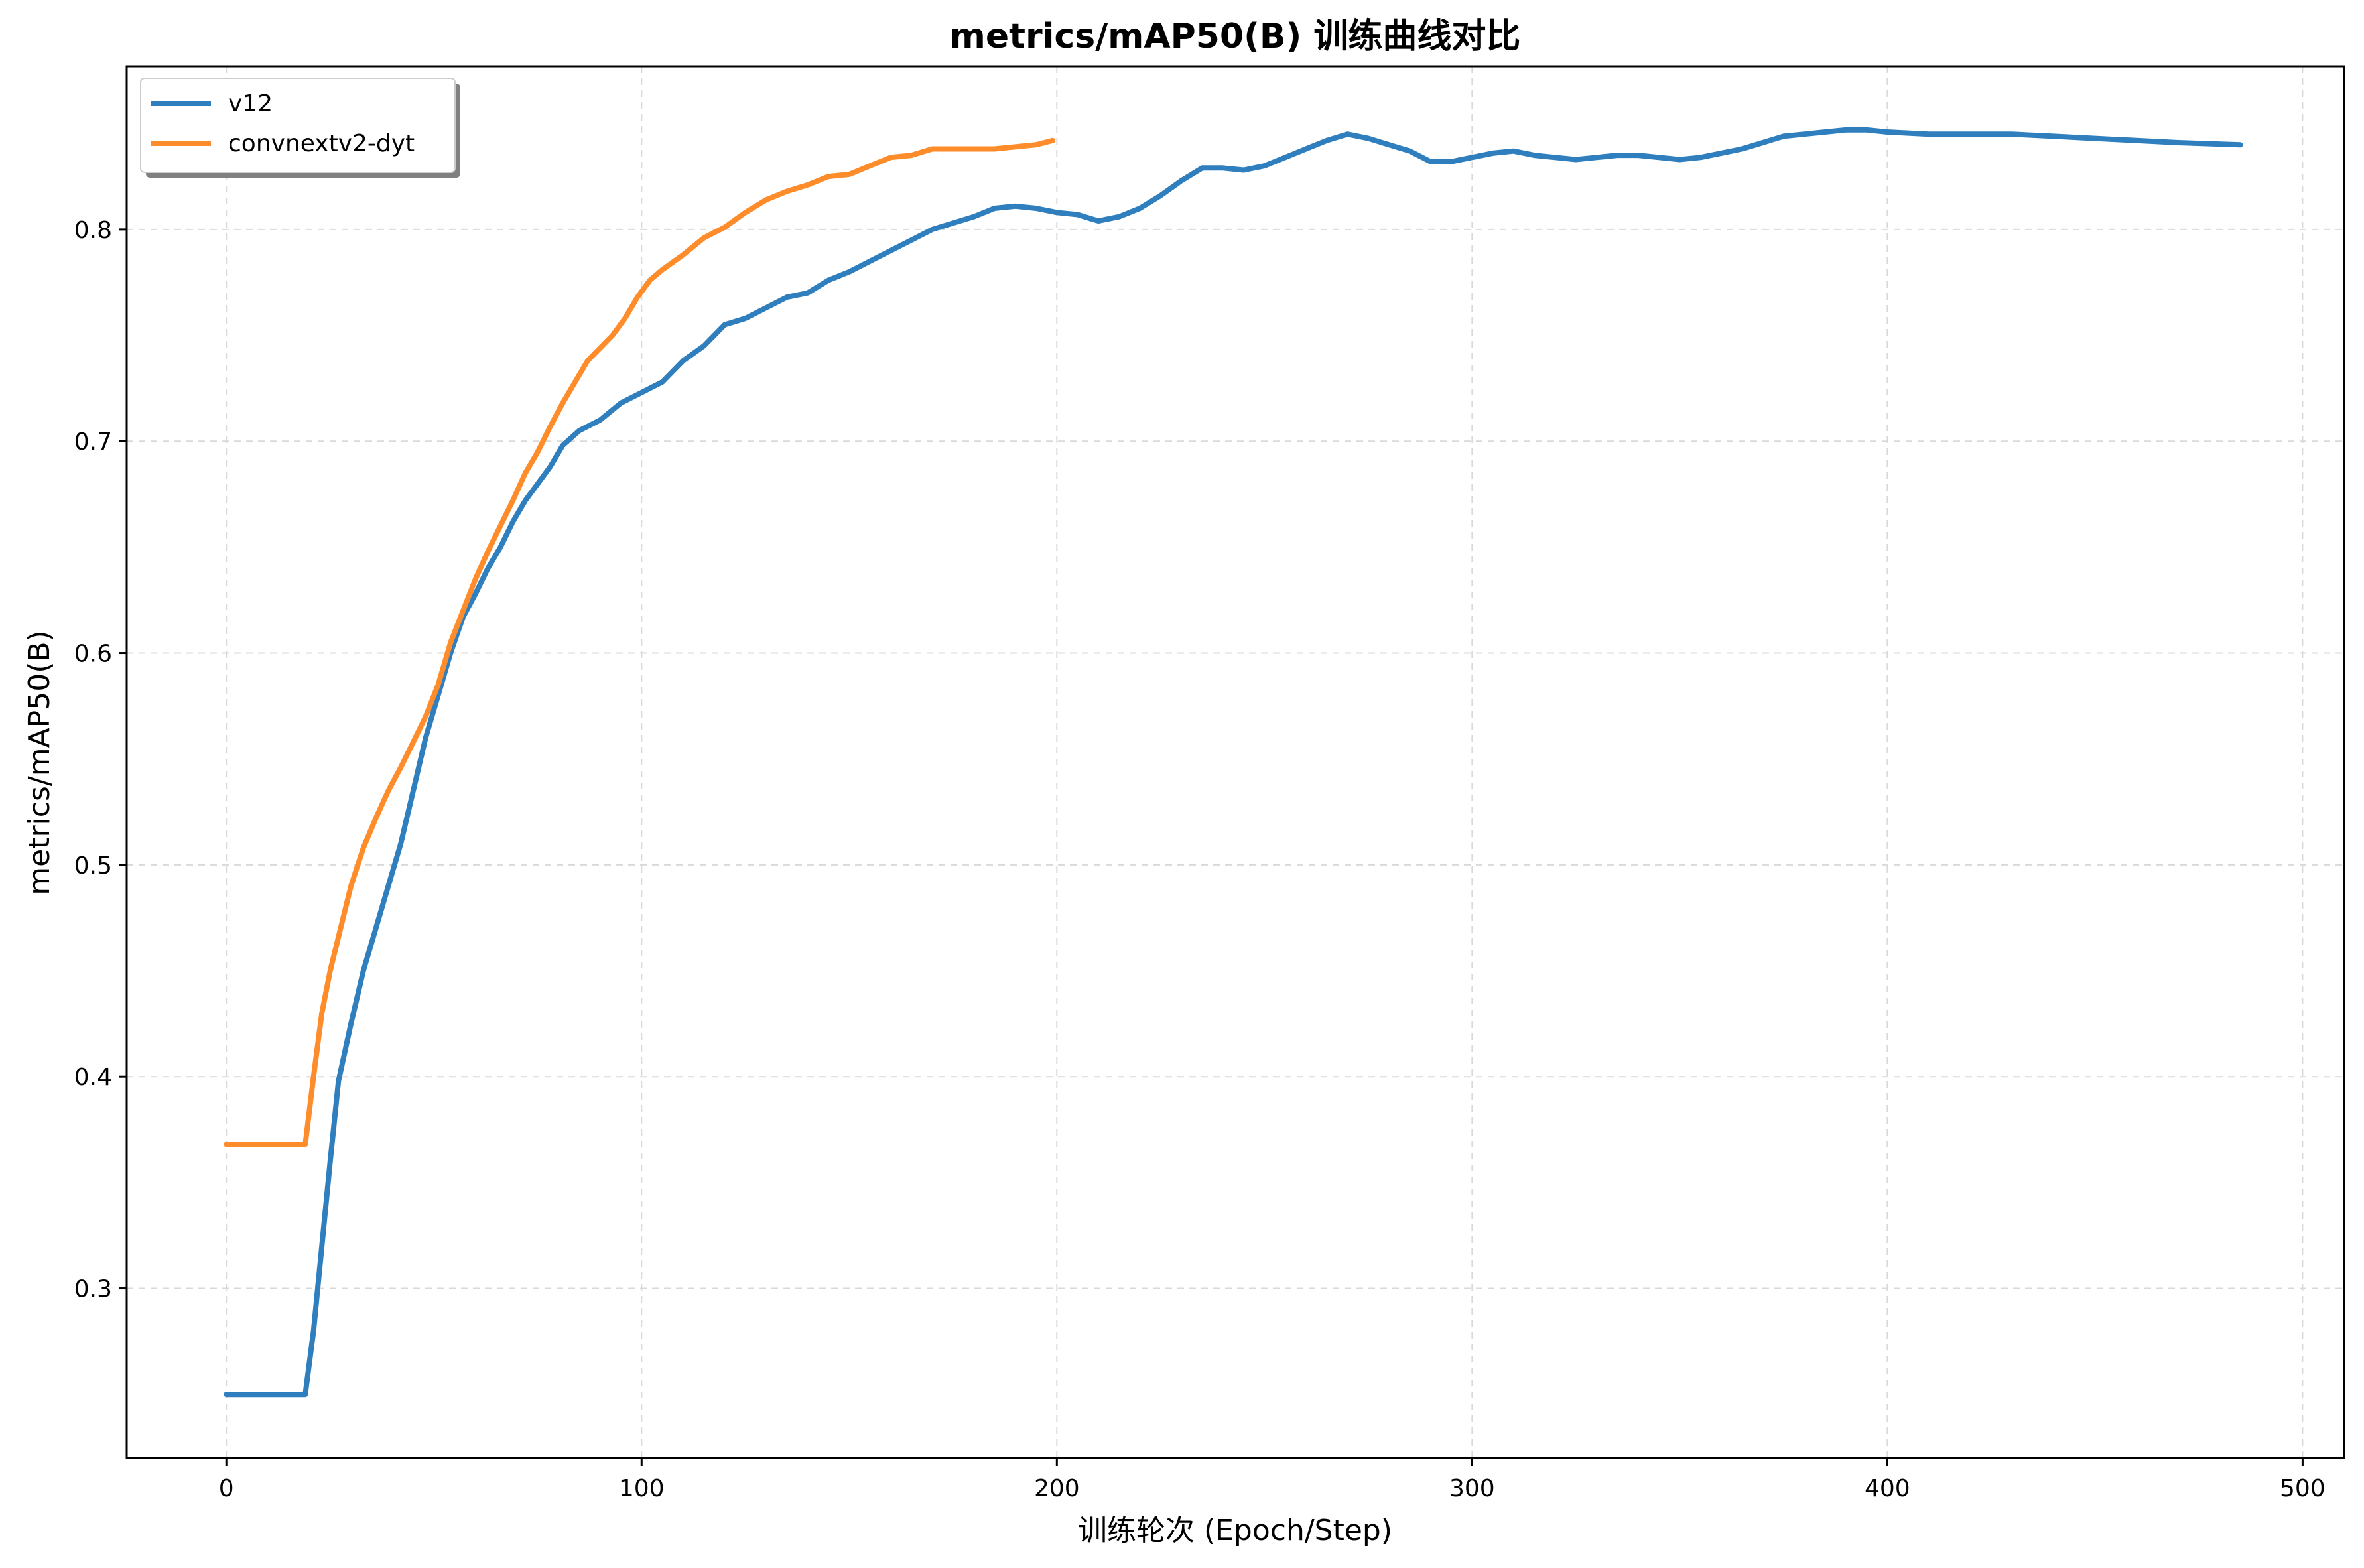  Describe the element at coordinates (1235, 36) in the screenshot. I see `chart-title: metrics/mAP50(B) 训练曲线对比` at that location.